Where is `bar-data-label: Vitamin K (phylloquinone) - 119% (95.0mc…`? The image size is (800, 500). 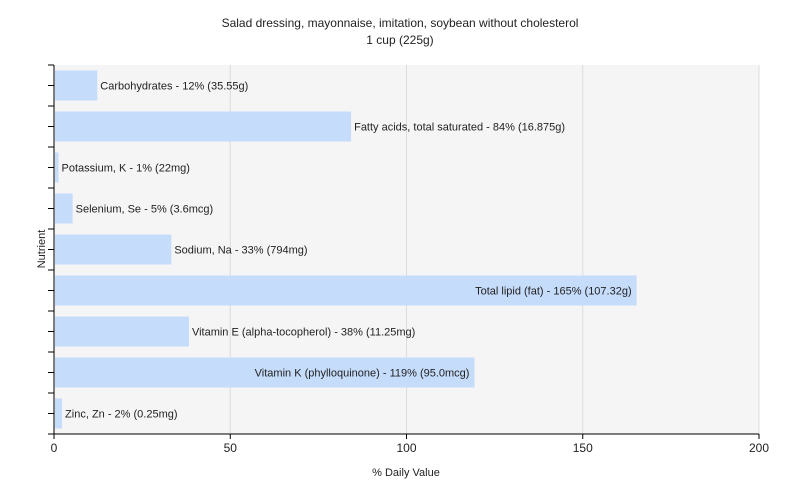 bar-data-label: Vitamin K (phylloquinone) - 119% (95.0mc… is located at coordinates (362, 374).